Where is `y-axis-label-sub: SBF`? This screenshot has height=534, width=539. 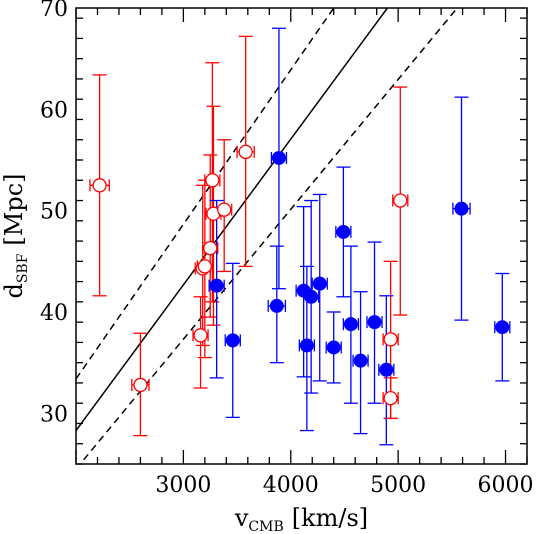
y-axis-label-sub: SBF is located at coordinates (23, 268).